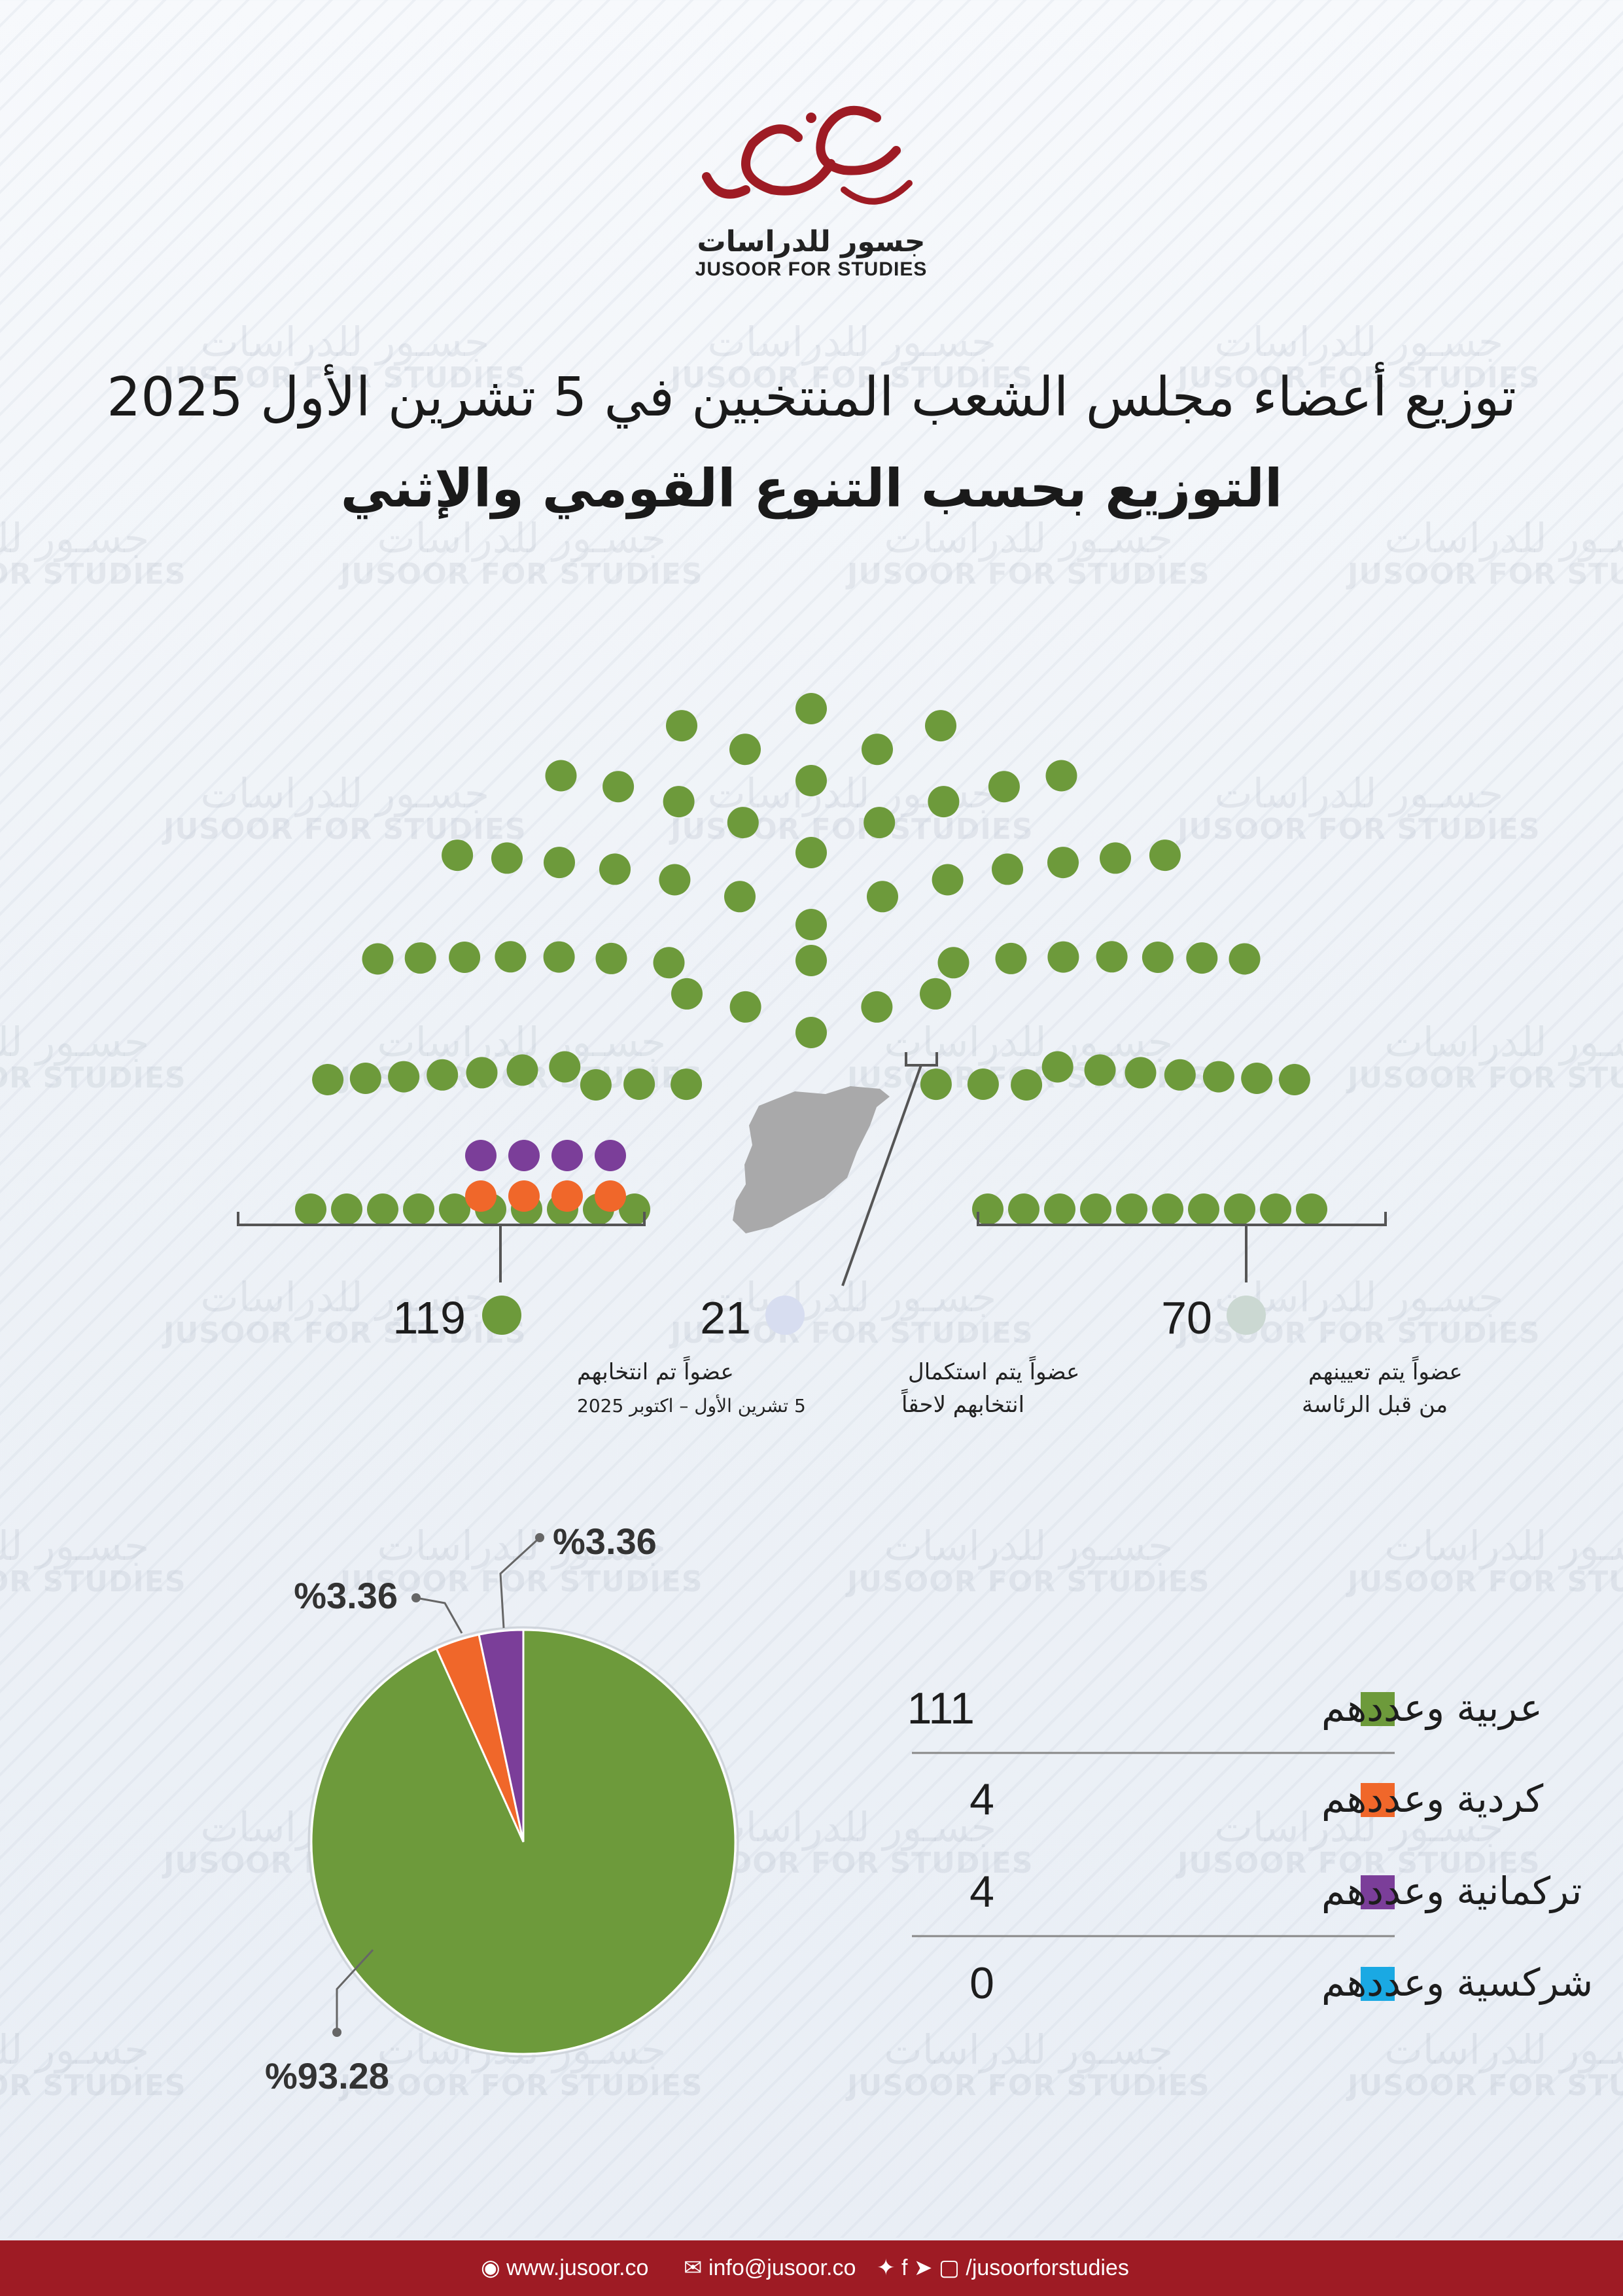 The width and height of the screenshot is (1623, 2296). Describe the element at coordinates (1378, 1709) in the screenshot. I see `legend-swatch-arab` at that location.